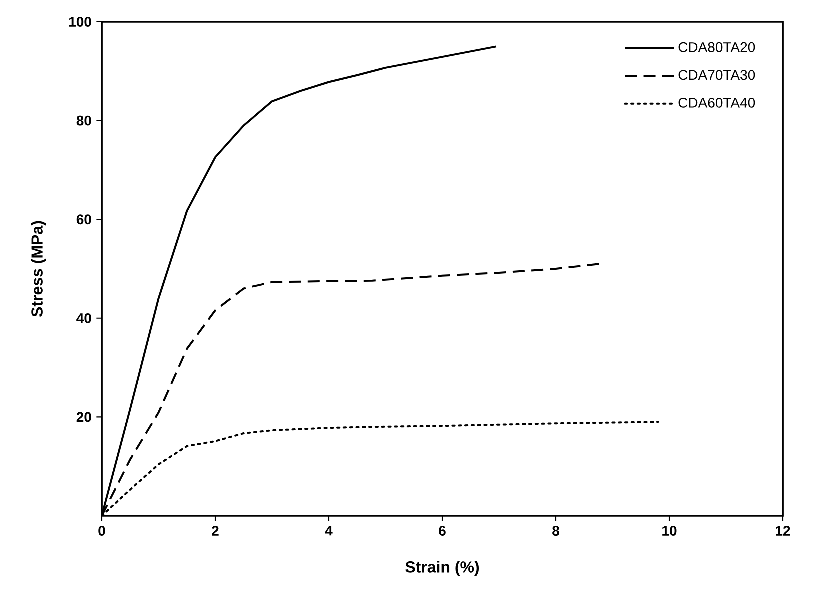  What do you see at coordinates (556, 531) in the screenshot?
I see `x-tick-label: 8` at bounding box center [556, 531].